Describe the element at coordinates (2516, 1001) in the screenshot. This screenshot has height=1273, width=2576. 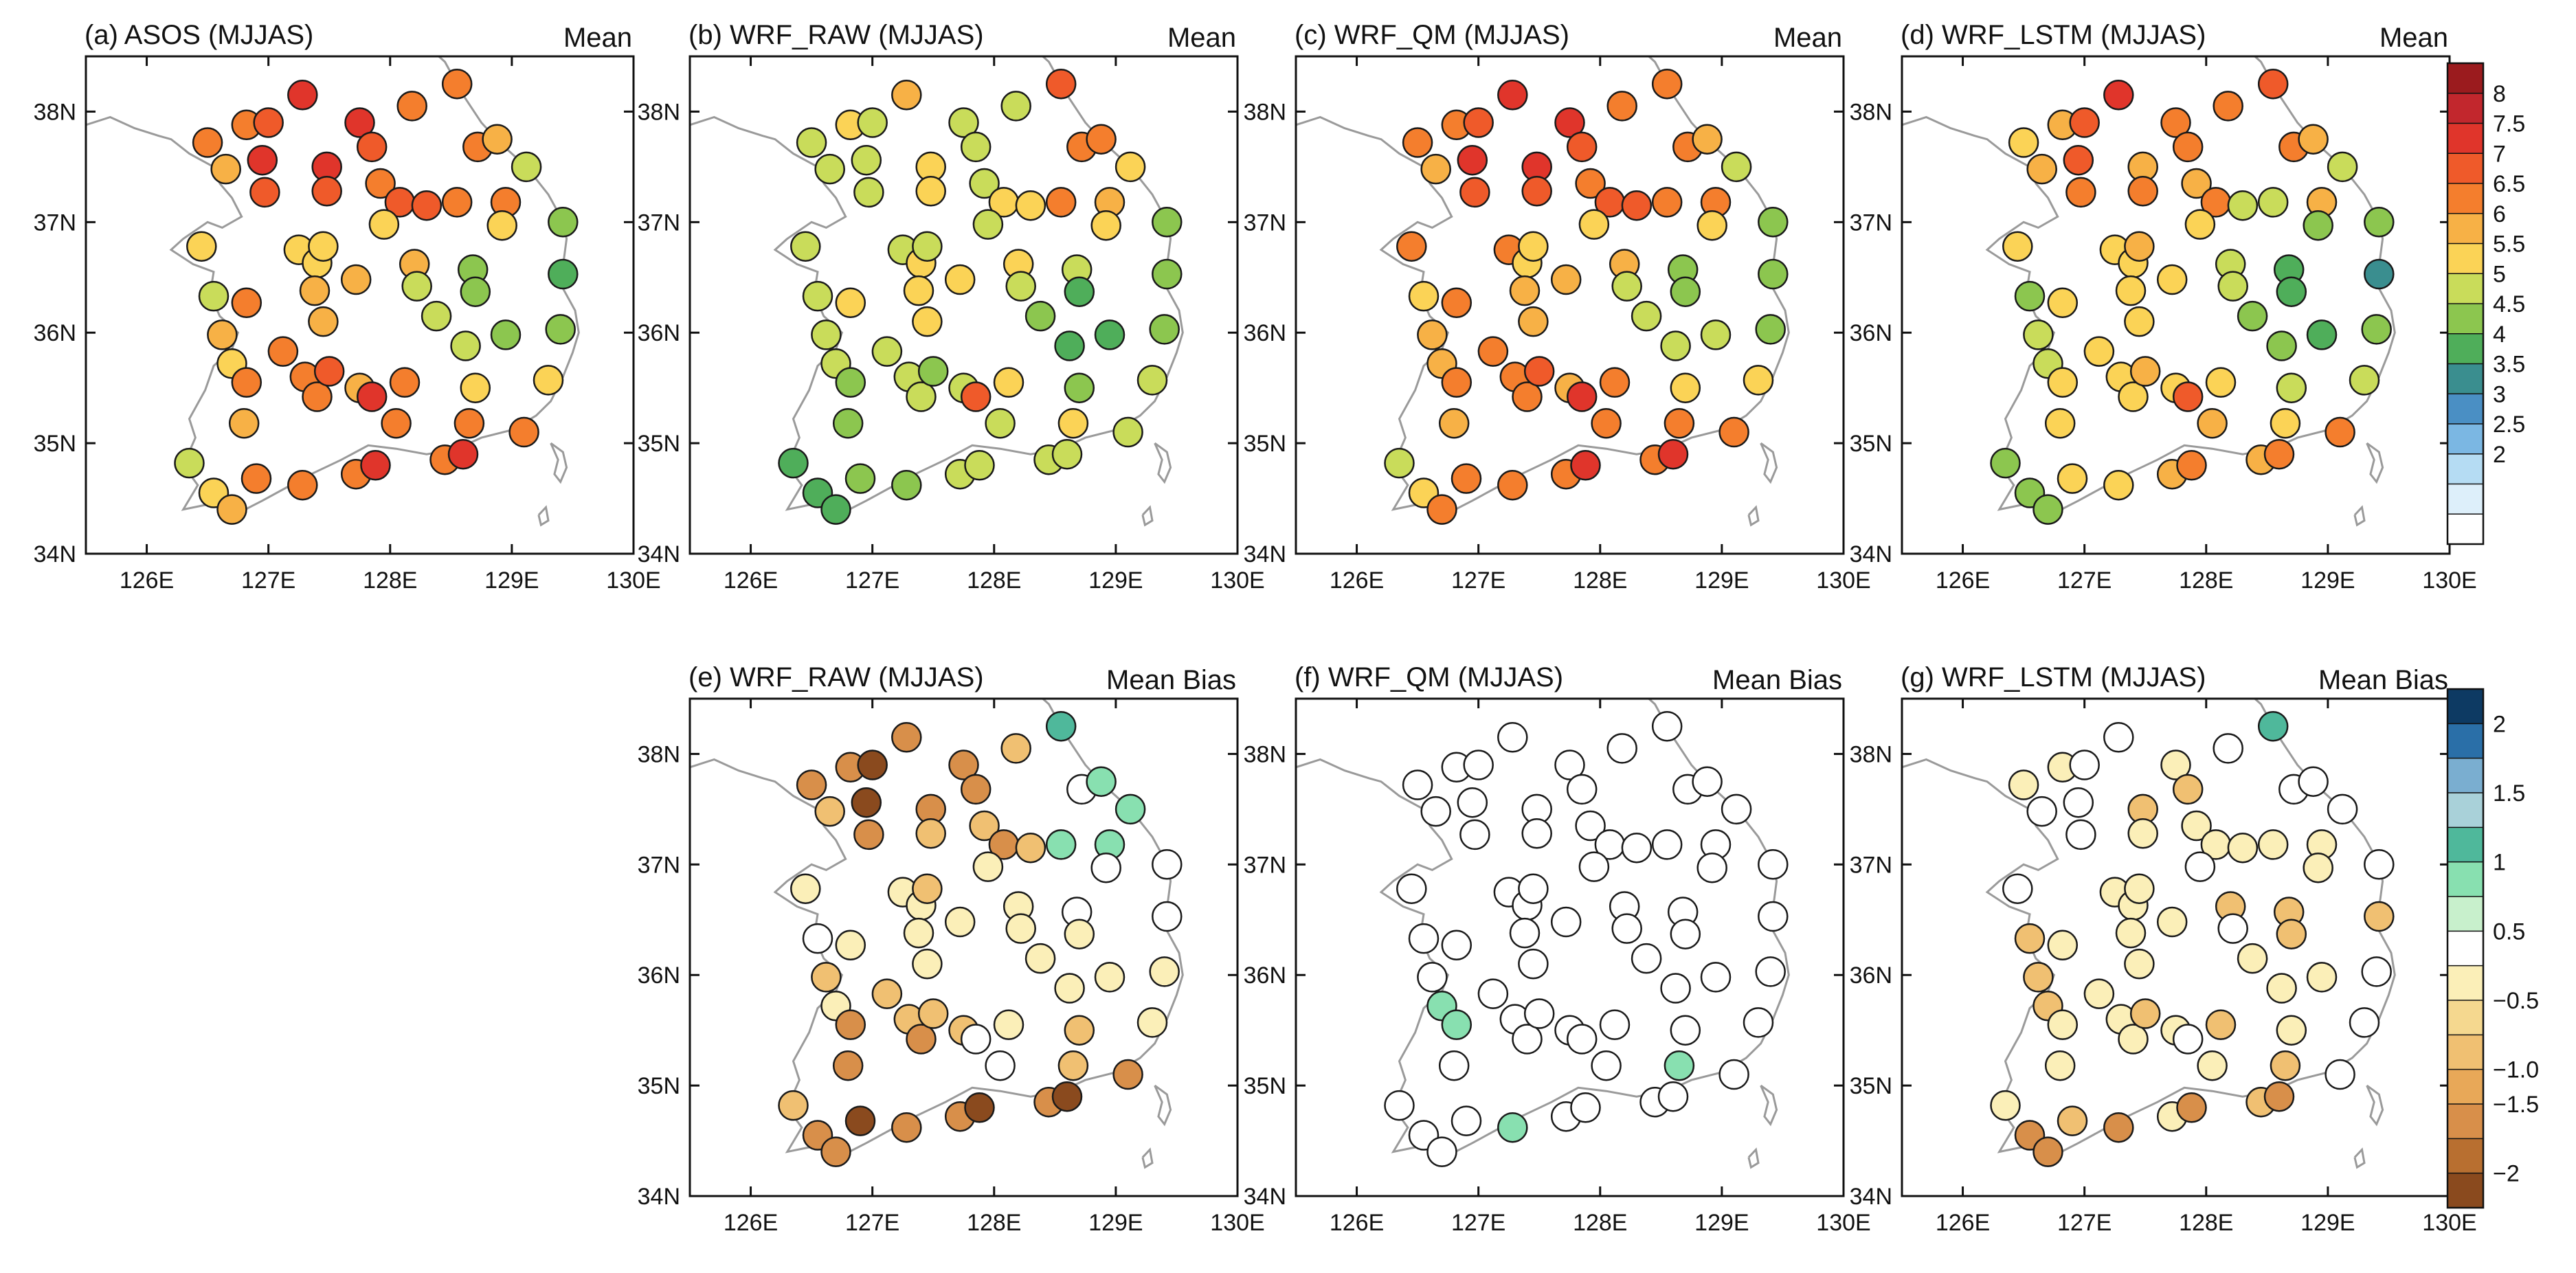
I see `colorbar-label: −0.5` at that location.